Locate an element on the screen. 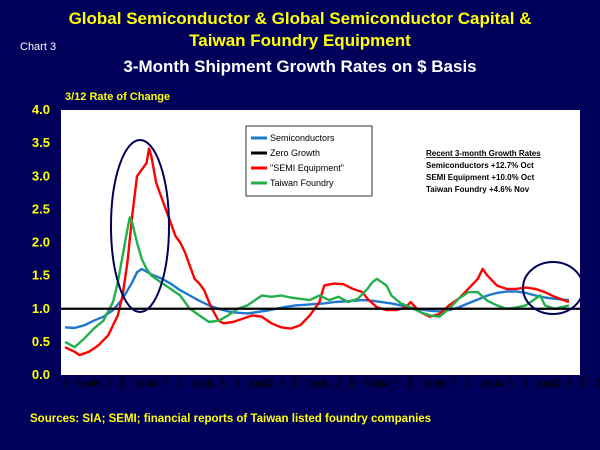 This screenshot has height=450, width=600. month-tick-2014-jul: Jul is located at coordinates (382, 381).